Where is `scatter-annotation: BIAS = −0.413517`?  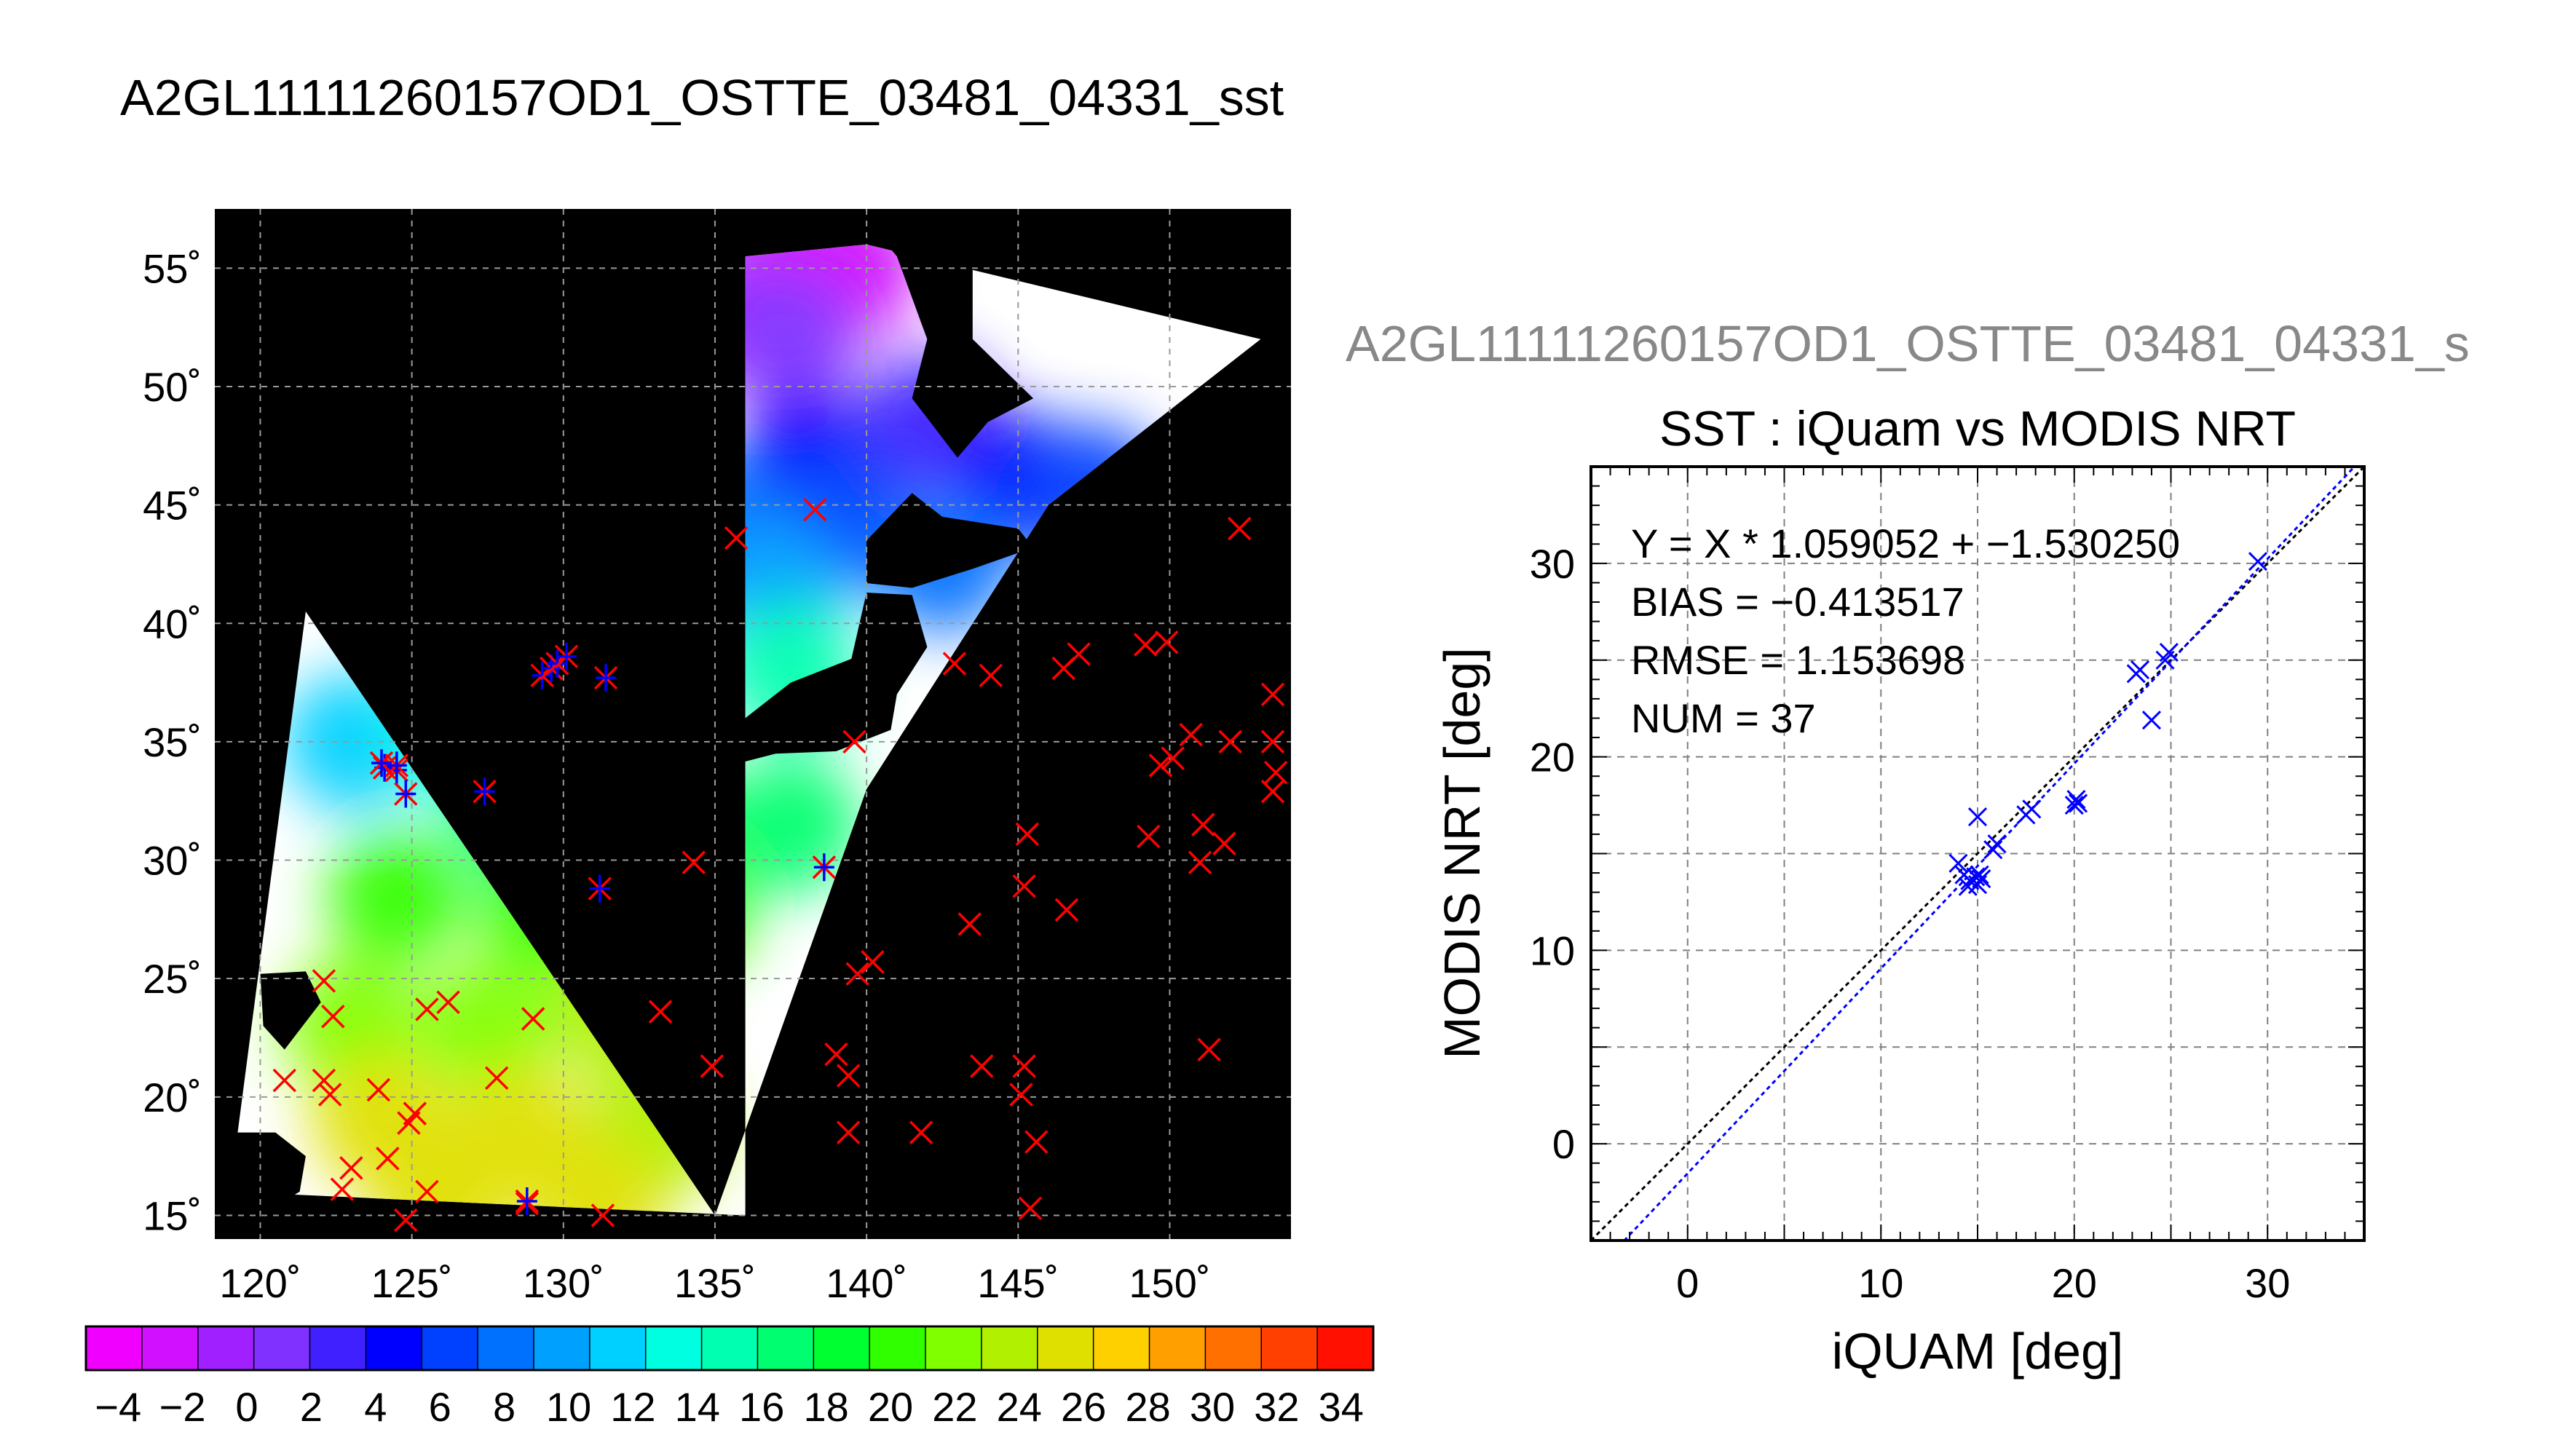
scatter-annotation: BIAS = −0.413517 is located at coordinates (1797, 602).